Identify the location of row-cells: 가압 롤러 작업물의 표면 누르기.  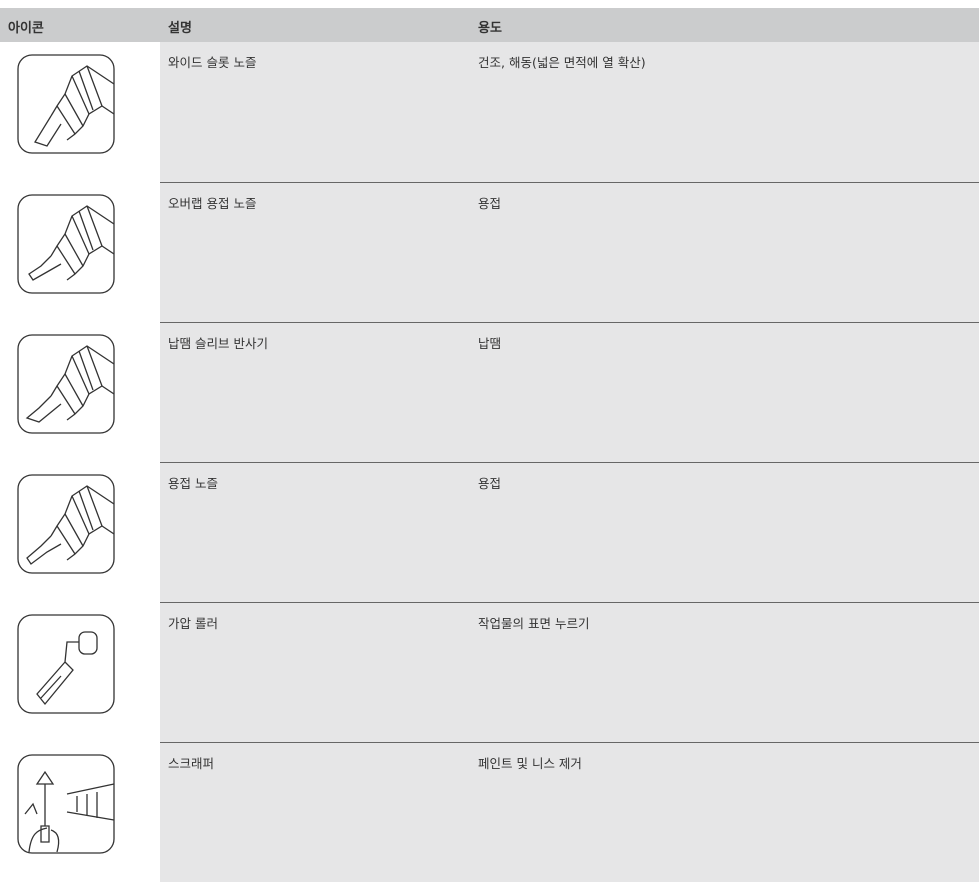
(569, 672).